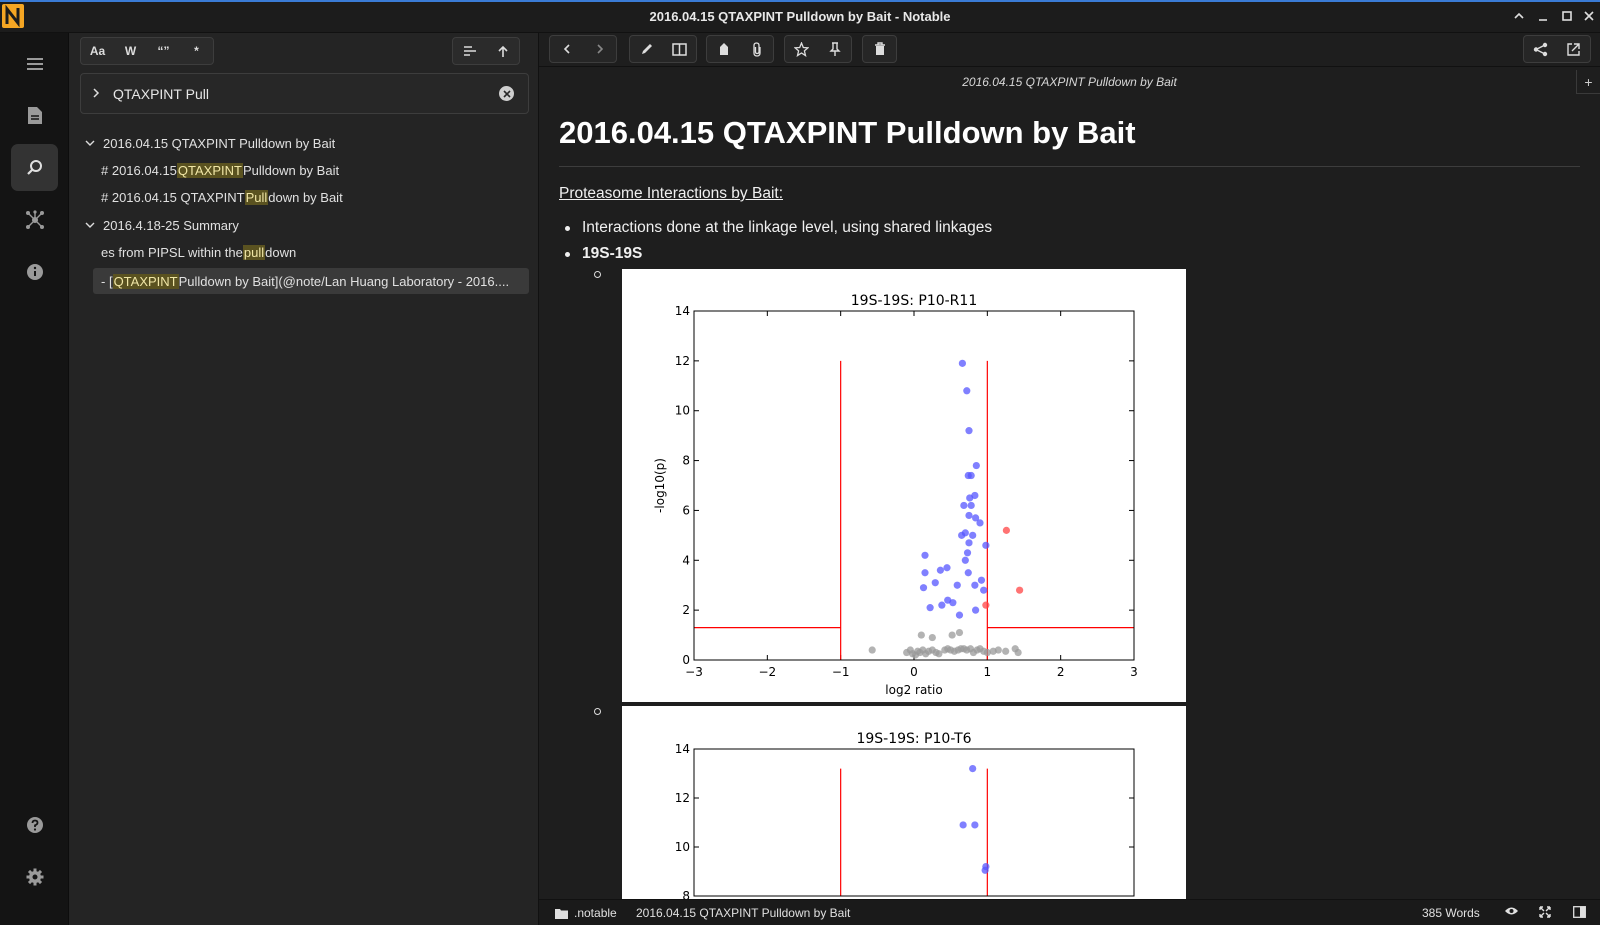  Describe the element at coordinates (163, 51) in the screenshot. I see `quotes-toggle: “”` at that location.